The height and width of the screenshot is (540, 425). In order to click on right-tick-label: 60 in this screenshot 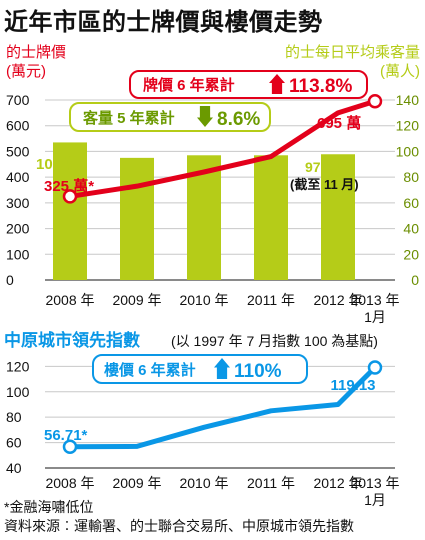, I will do `click(411, 203)`.